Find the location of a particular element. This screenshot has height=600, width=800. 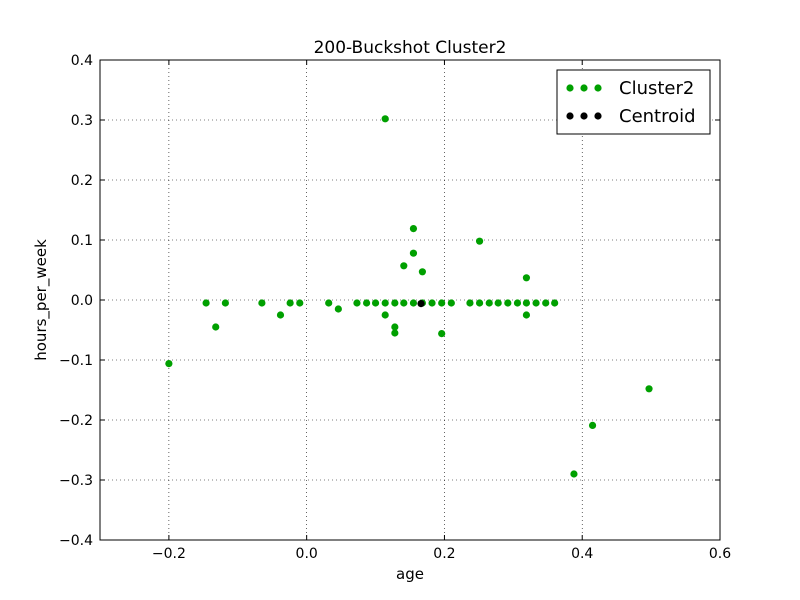

y-tick-label: −0.3 is located at coordinates (76, 481).